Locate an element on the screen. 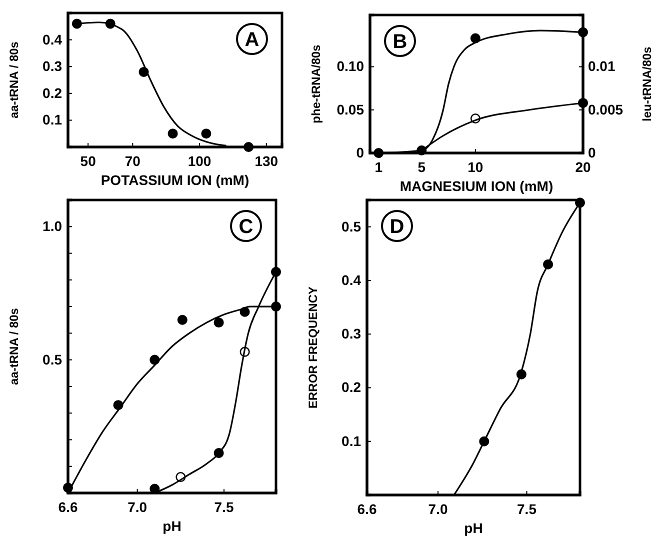  y2-axis-title: leu-tRNA/80s is located at coordinates (647, 84).